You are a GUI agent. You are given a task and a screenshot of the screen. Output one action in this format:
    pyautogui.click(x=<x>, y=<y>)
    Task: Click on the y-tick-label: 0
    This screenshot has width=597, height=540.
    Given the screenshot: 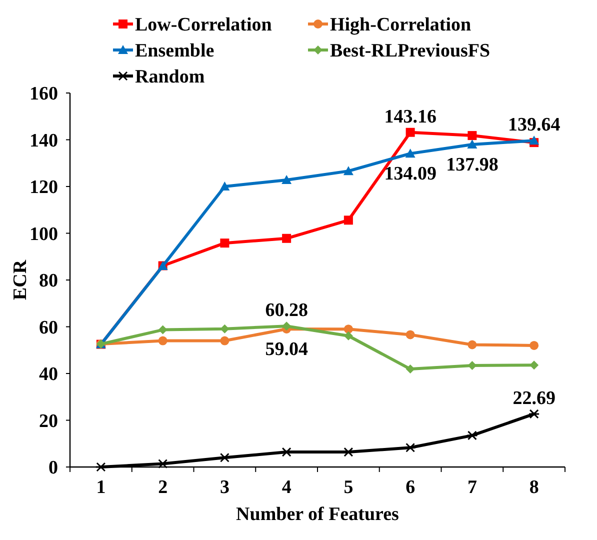 What is the action you would take?
    pyautogui.click(x=53, y=468)
    